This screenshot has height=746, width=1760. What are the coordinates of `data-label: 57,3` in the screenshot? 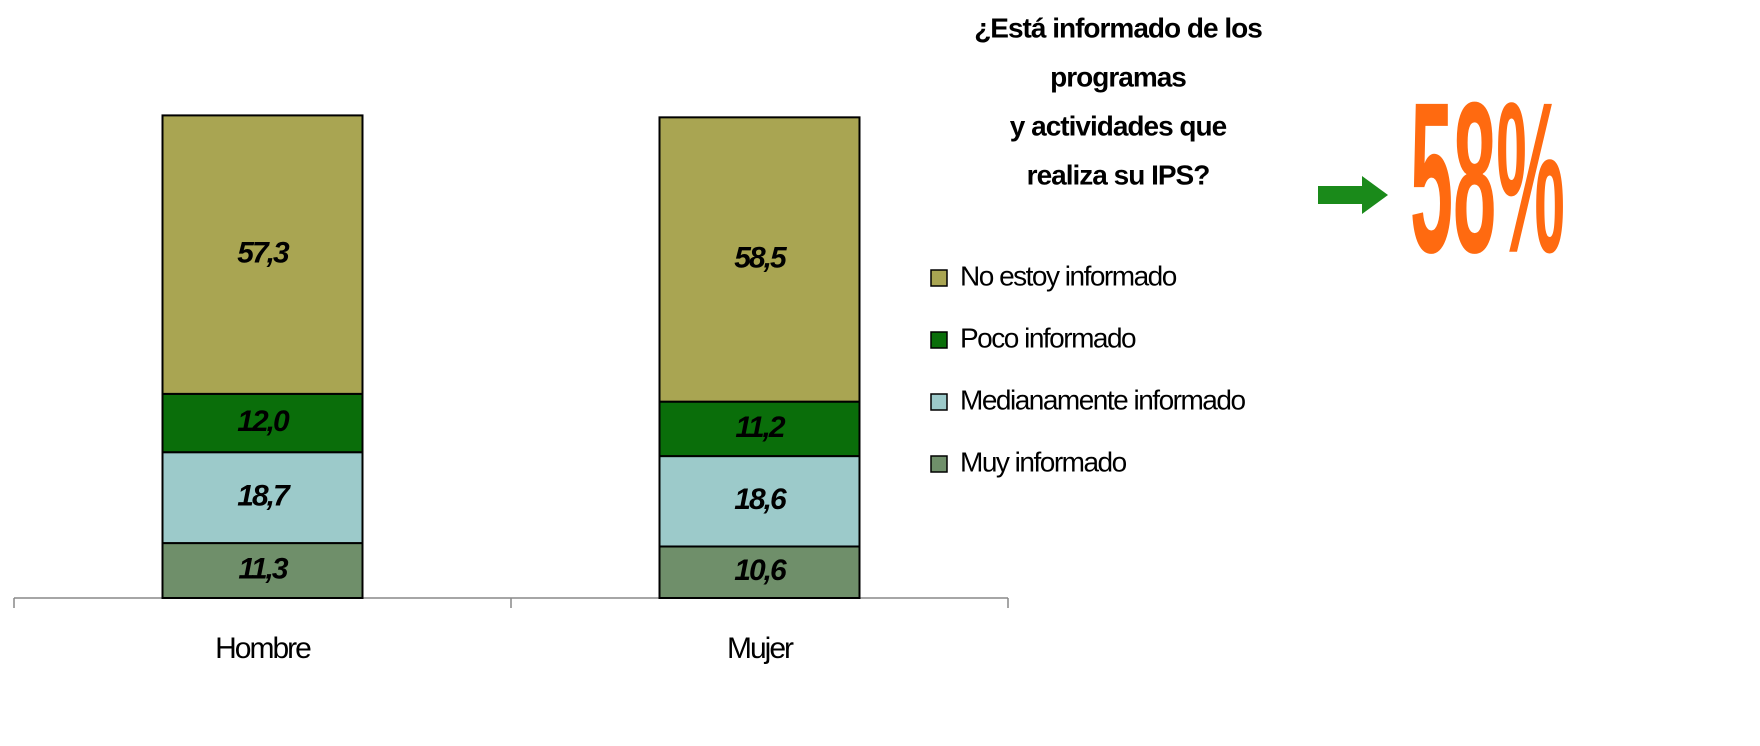 It's located at (263, 253).